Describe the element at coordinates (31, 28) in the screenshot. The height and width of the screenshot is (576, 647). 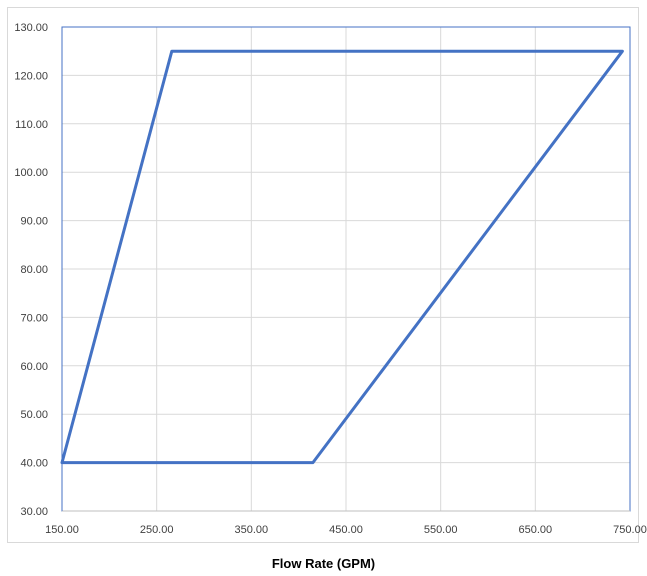
I see `y-tick-label: 130.00` at that location.